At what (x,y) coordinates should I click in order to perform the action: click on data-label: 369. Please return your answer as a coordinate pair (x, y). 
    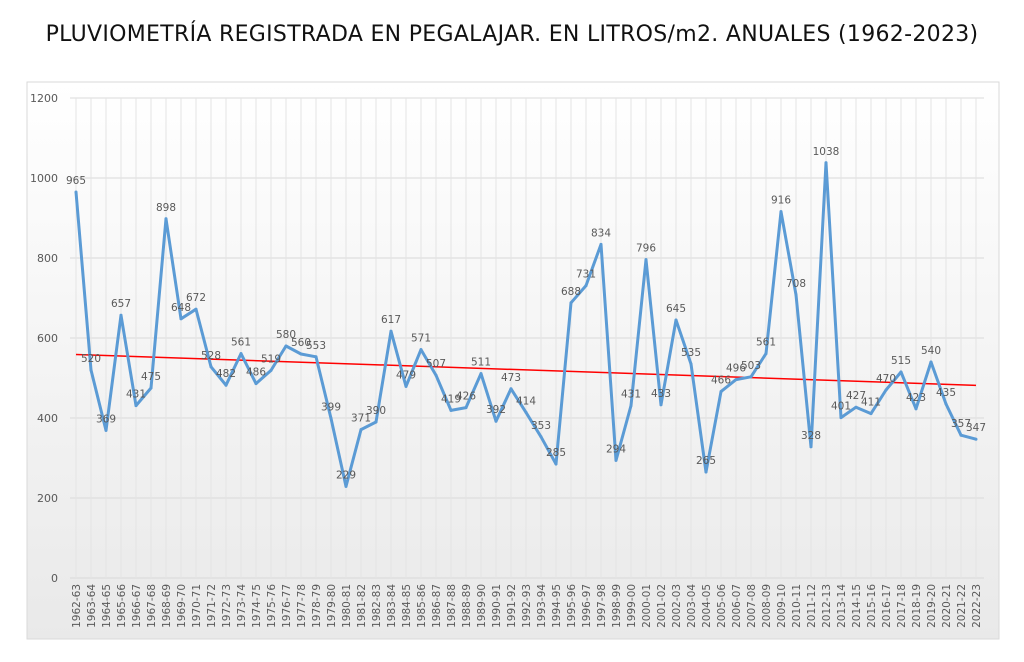
    Looking at the image, I should click on (106, 419).